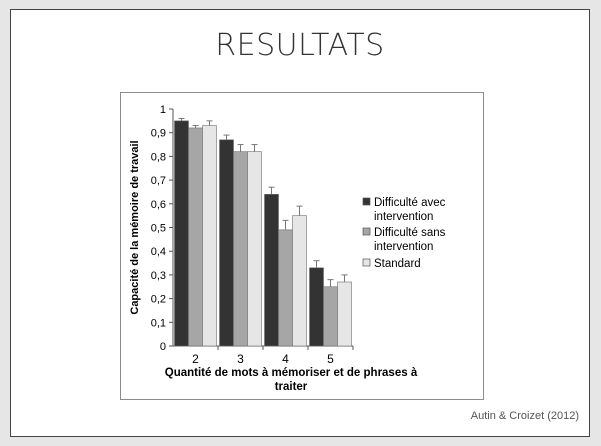 Image resolution: width=601 pixels, height=446 pixels. Describe the element at coordinates (163, 347) in the screenshot. I see `y-tick-label: 0` at that location.